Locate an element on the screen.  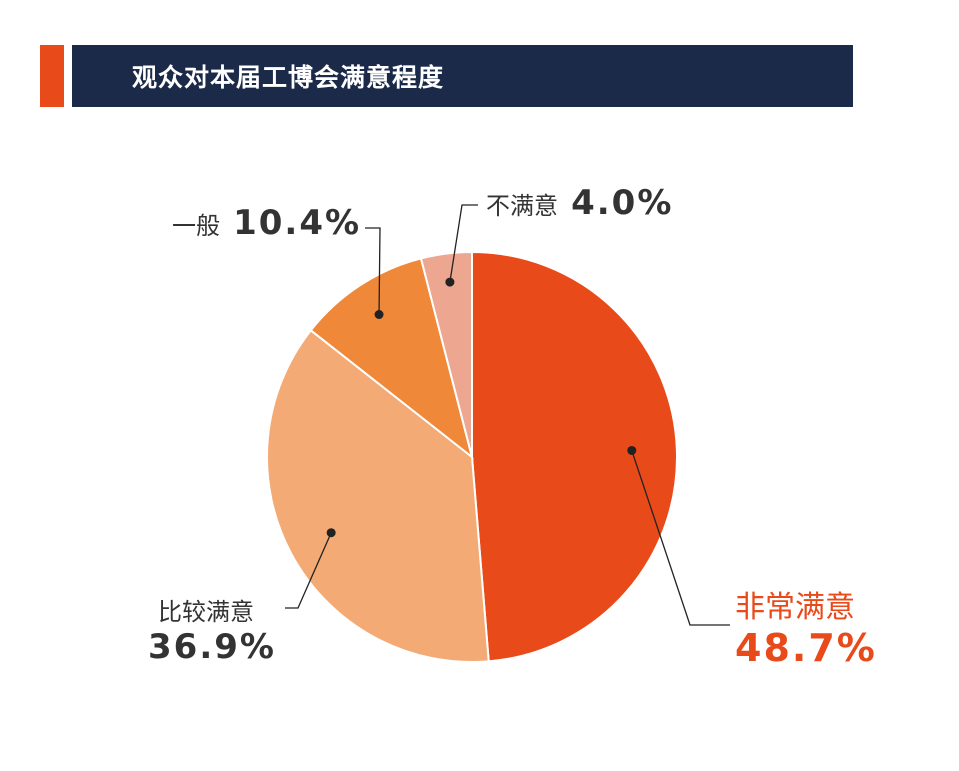
label-very-satisfied-percent: 48.7% is located at coordinates (806, 648).